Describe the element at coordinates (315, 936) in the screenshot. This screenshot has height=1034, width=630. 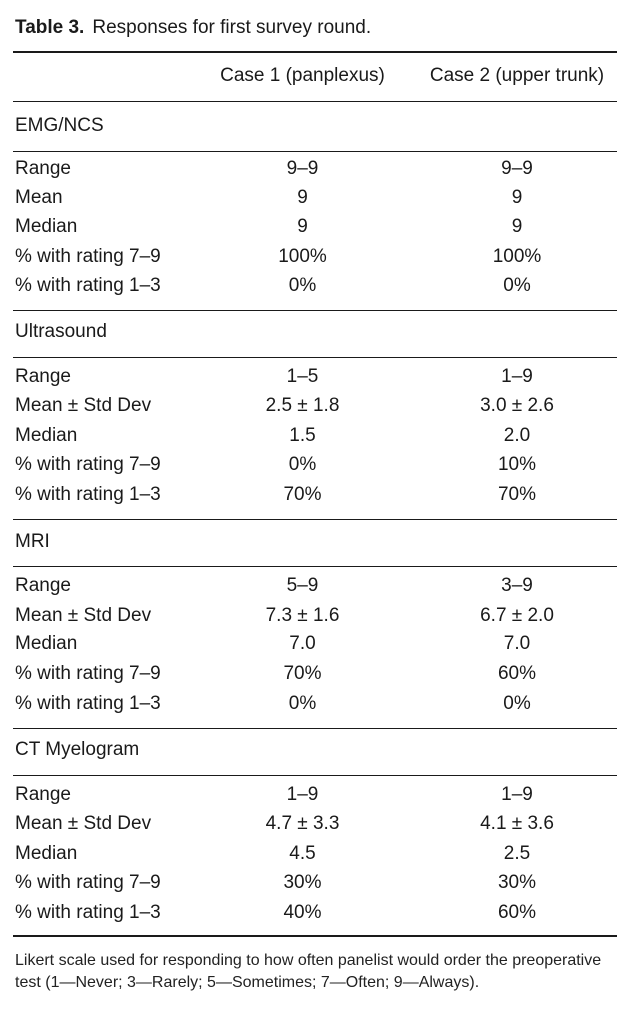
I see `bottom-rule` at that location.